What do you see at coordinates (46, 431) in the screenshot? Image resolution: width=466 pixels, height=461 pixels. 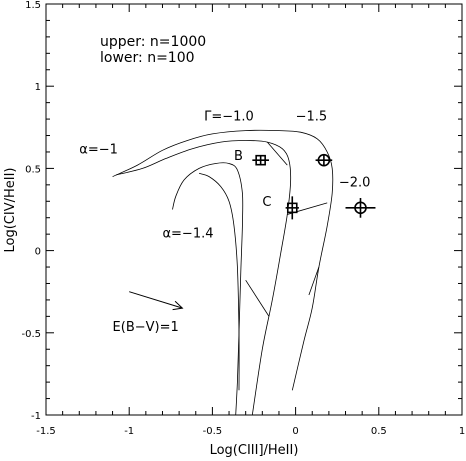 I see `x-tick-label: -1.5` at bounding box center [46, 431].